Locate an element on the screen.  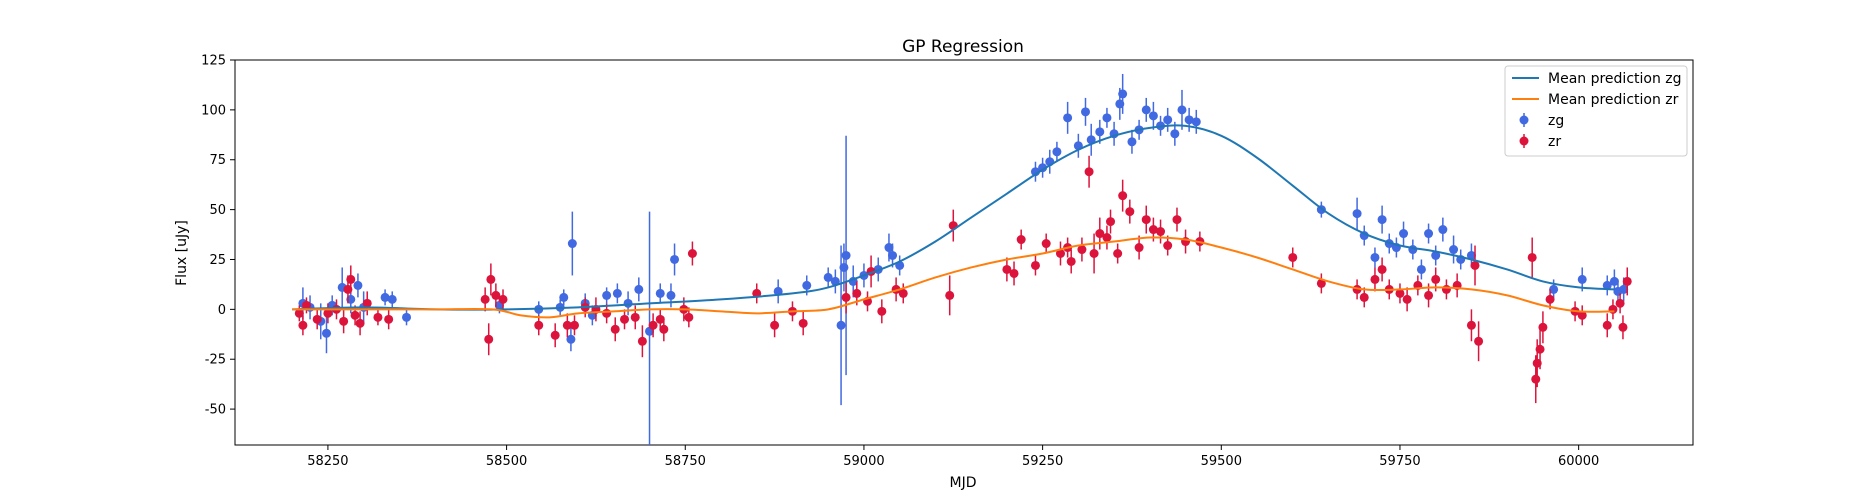
line-mean-prediction-zr is located at coordinates (953, 277).